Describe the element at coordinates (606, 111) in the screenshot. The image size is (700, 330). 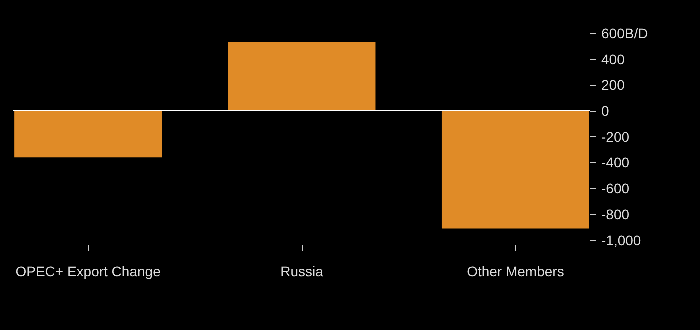
I see `y-tick-label: 0` at that location.